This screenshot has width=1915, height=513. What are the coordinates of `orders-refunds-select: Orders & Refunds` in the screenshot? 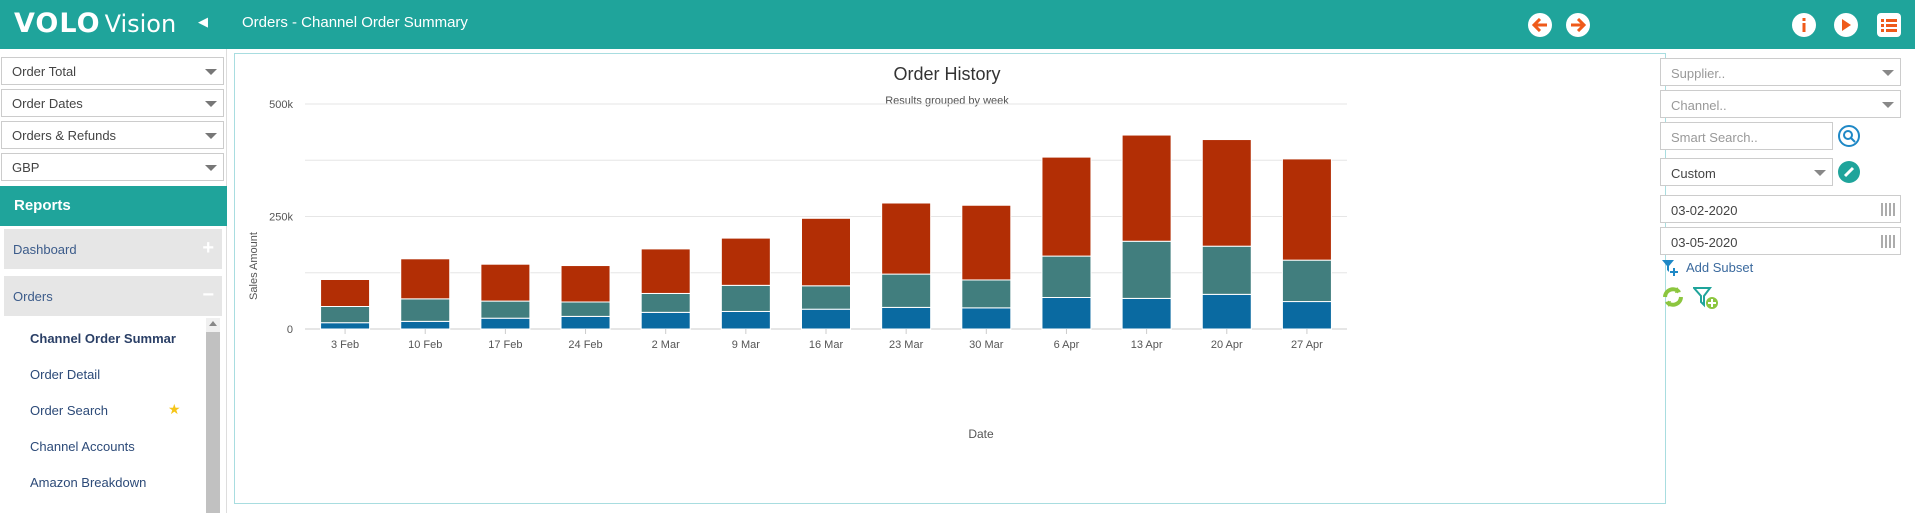 It's located at (112, 135).